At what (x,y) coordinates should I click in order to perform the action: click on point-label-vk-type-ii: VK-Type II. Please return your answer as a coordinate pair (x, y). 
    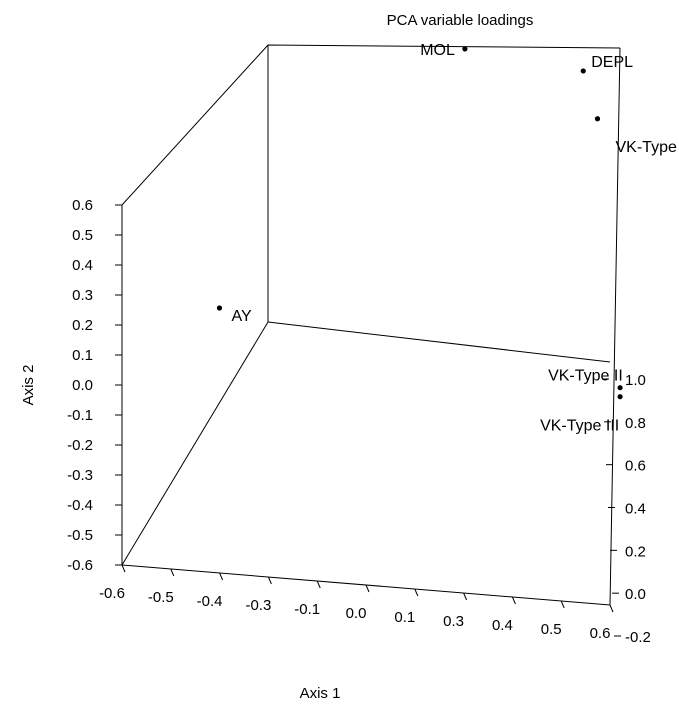
    Looking at the image, I should click on (585, 376).